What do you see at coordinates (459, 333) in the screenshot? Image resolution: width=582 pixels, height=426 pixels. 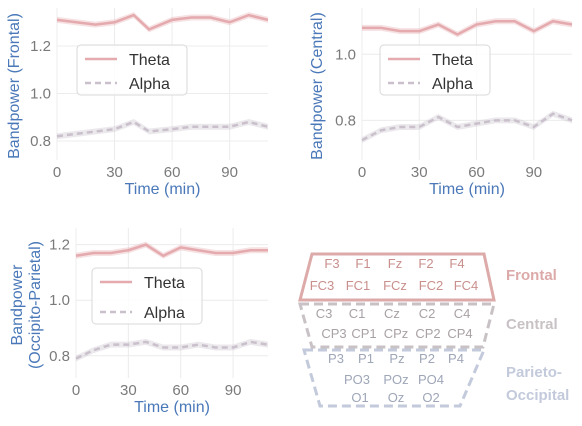 I see `electrode-label: CP4` at bounding box center [459, 333].